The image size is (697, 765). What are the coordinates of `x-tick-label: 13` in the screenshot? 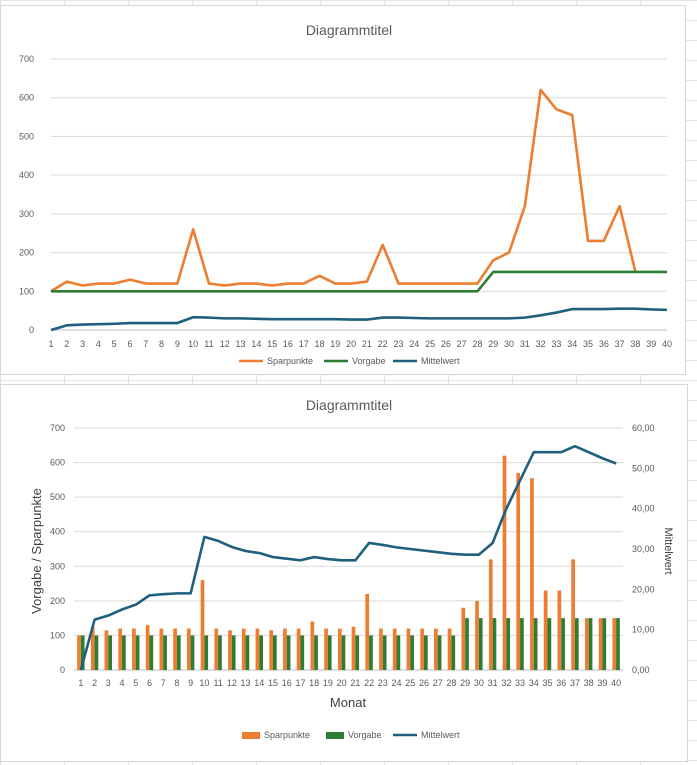 It's located at (241, 344).